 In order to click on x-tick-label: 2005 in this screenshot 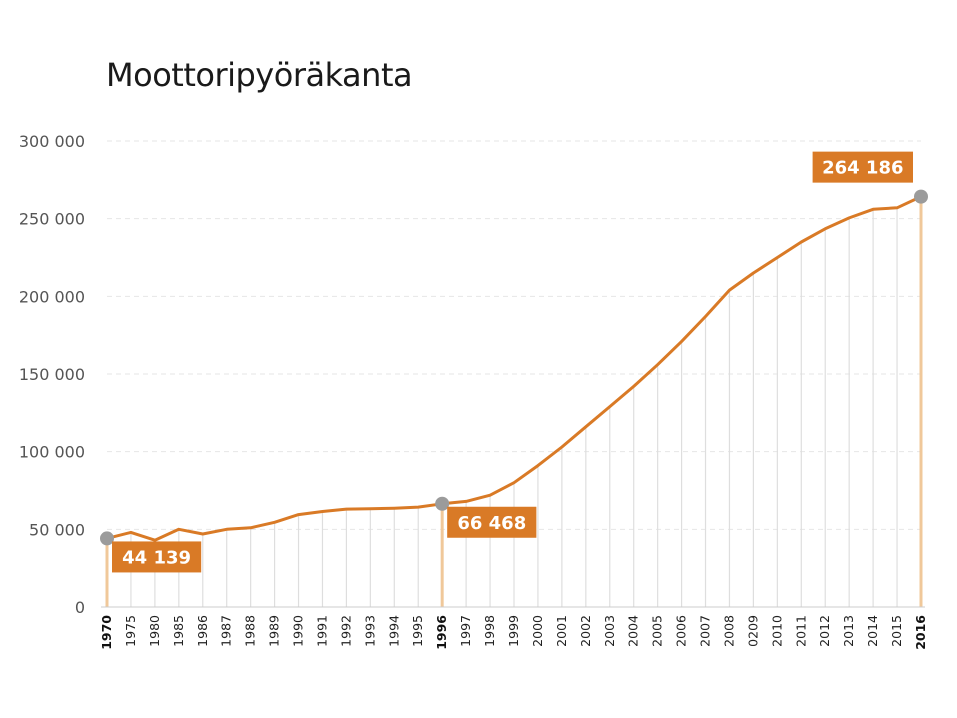, I will do `click(657, 631)`.